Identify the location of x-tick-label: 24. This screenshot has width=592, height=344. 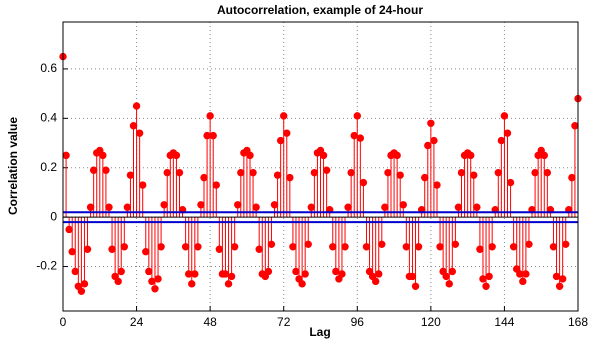
(137, 322).